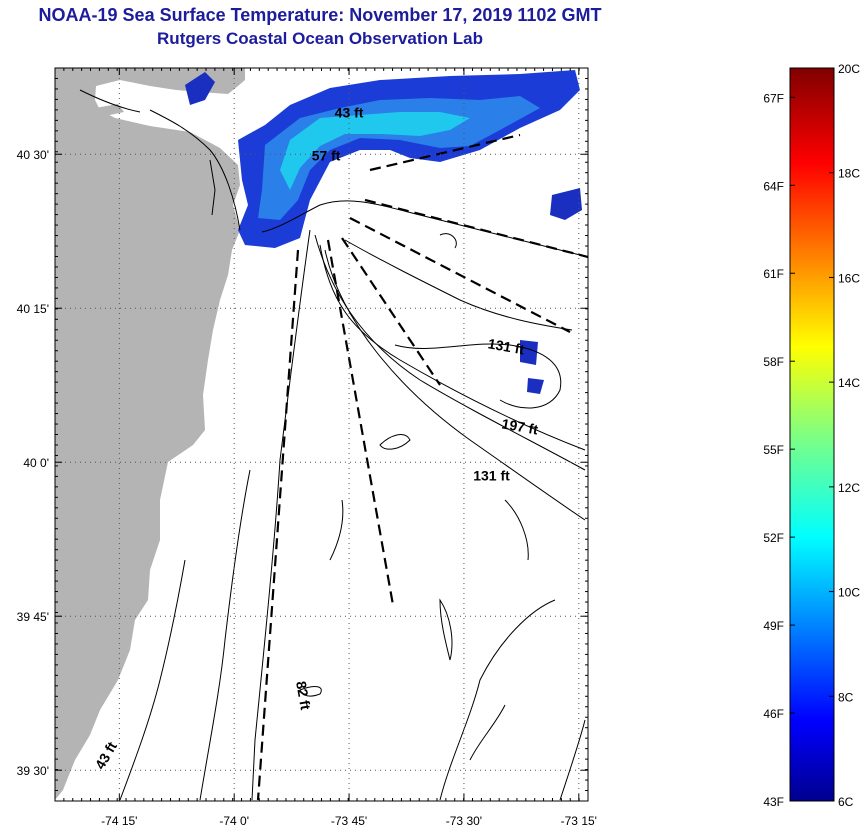 The height and width of the screenshot is (832, 864). I want to click on colorbar, so click(812, 434).